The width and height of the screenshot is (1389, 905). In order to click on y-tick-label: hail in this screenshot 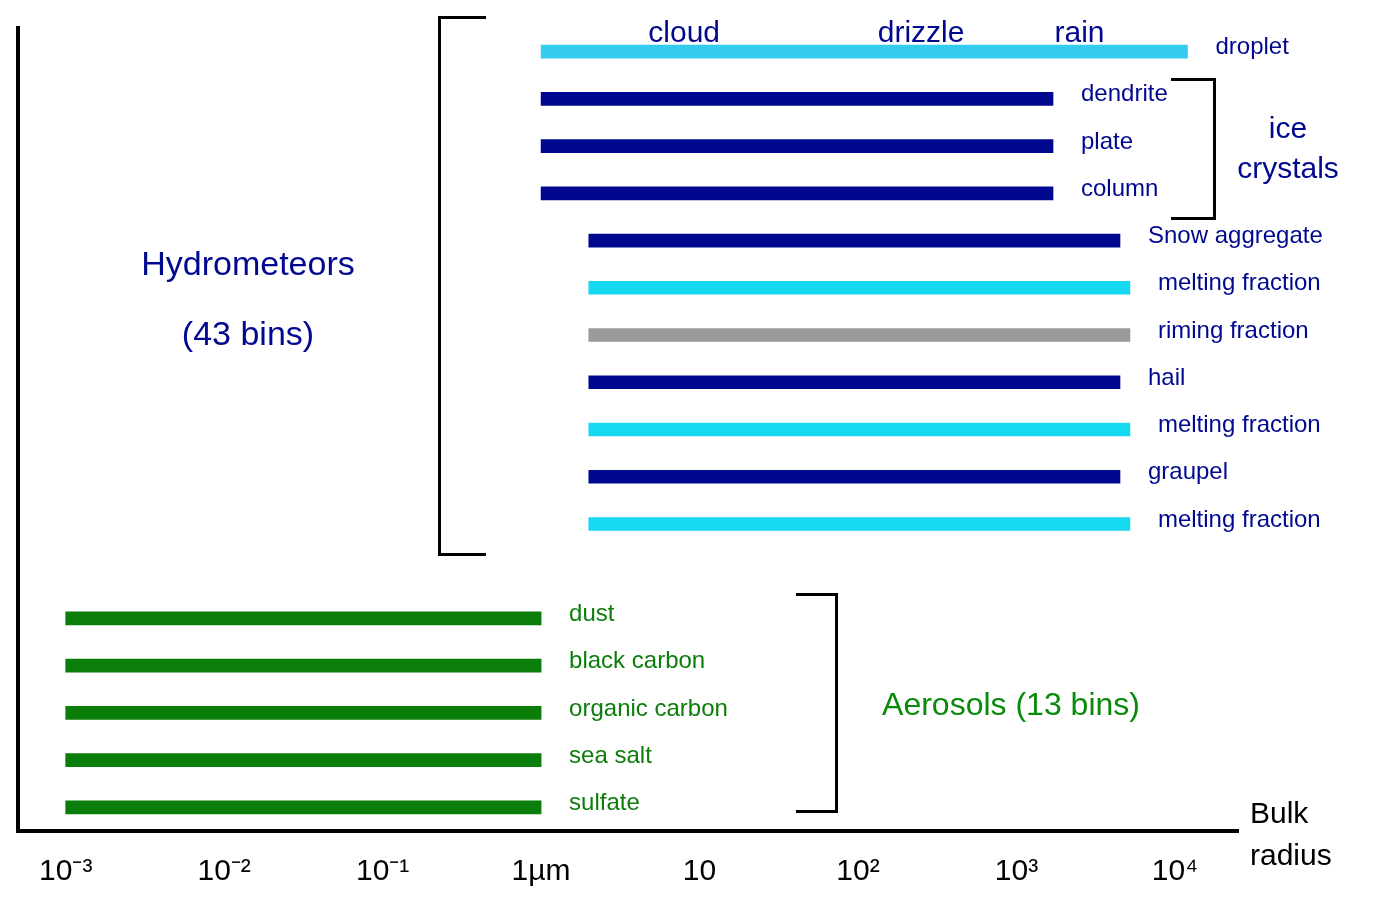, I will do `click(1166, 376)`.